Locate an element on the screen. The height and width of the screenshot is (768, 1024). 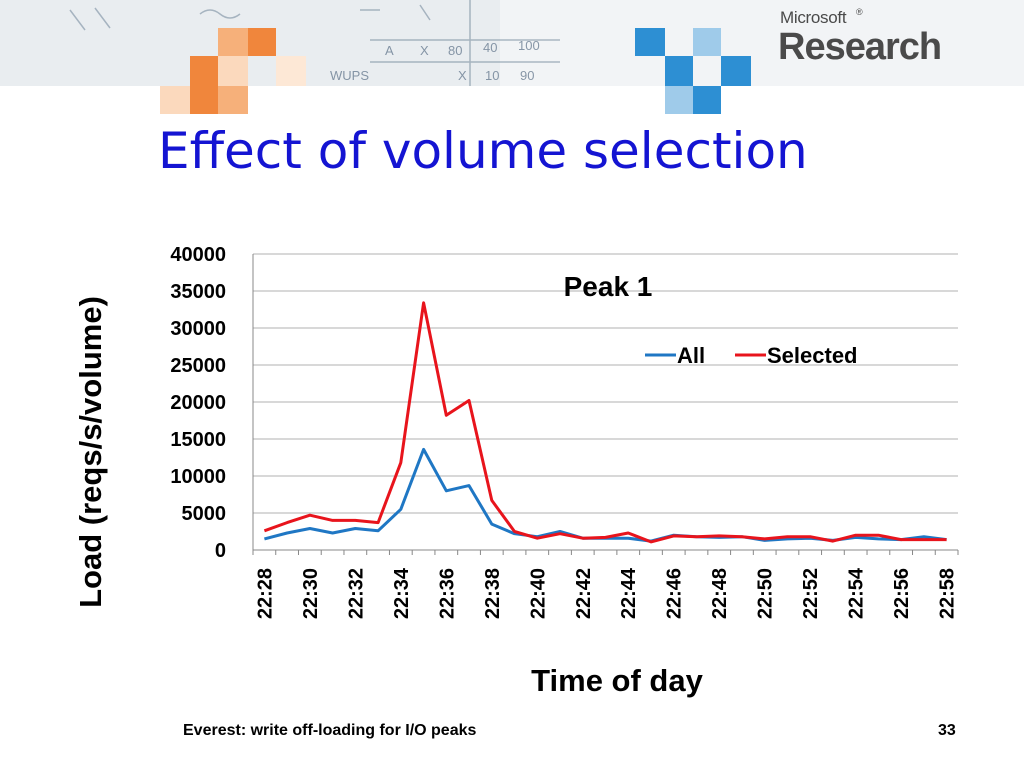
y-tick-label: 20000 is located at coordinates (198, 403).